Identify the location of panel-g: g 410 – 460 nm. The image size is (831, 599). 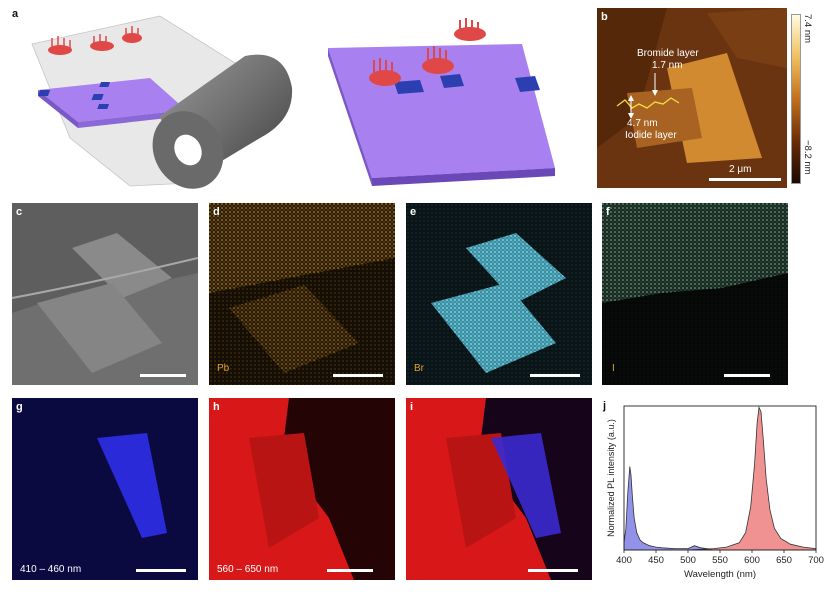
(105, 489).